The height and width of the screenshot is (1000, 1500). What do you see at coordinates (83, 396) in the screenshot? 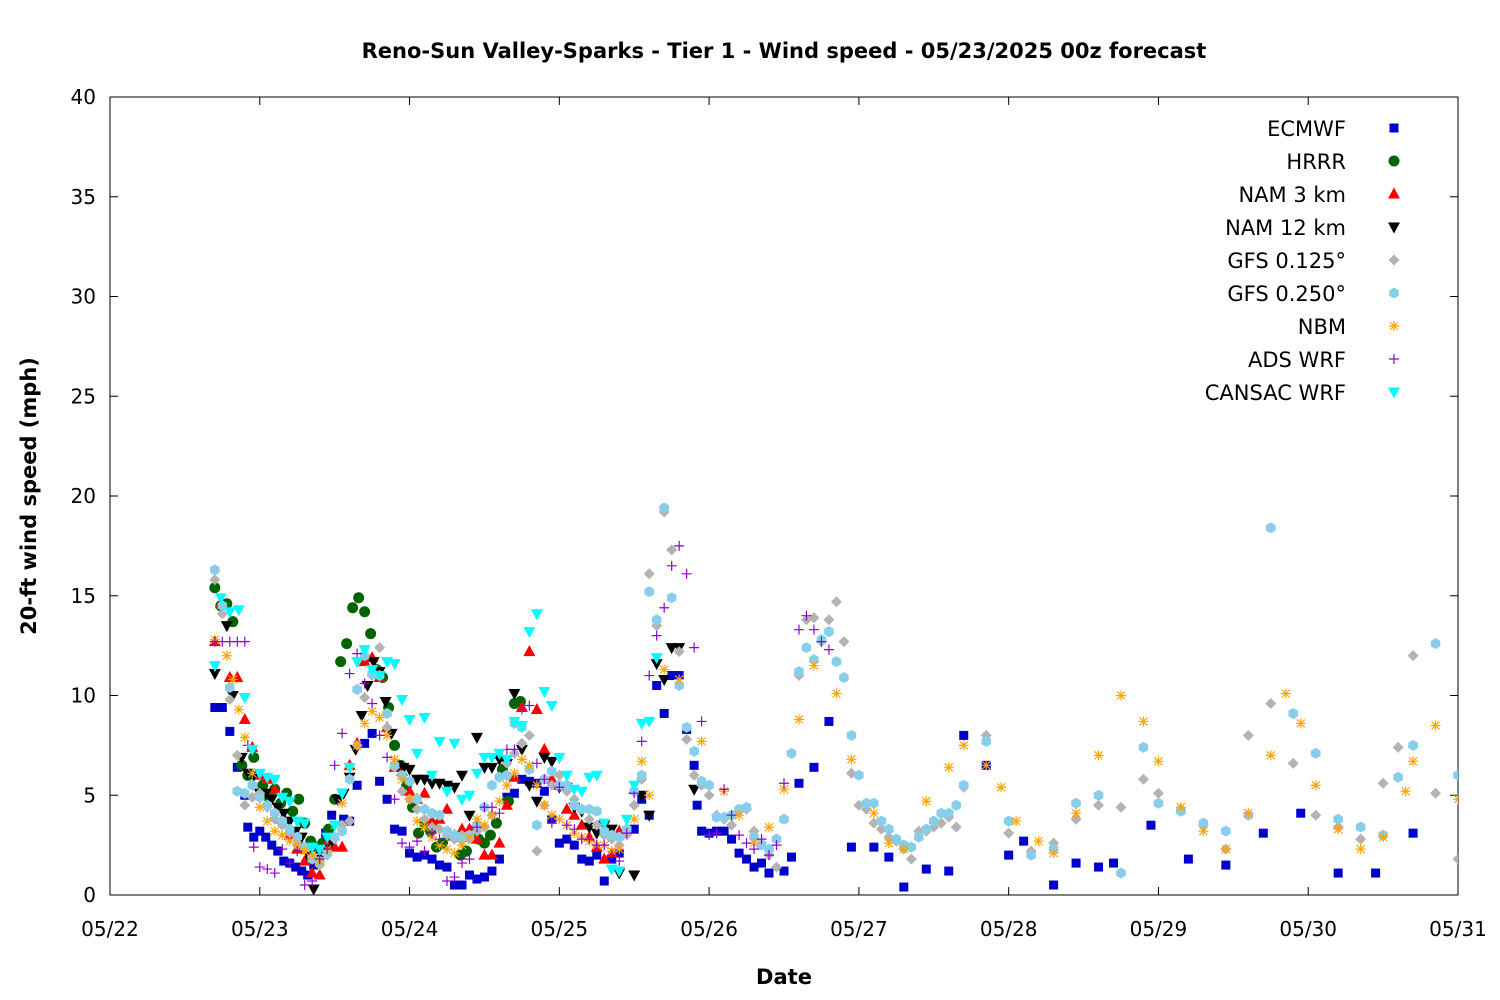
I see `y-tick-label: 25` at bounding box center [83, 396].